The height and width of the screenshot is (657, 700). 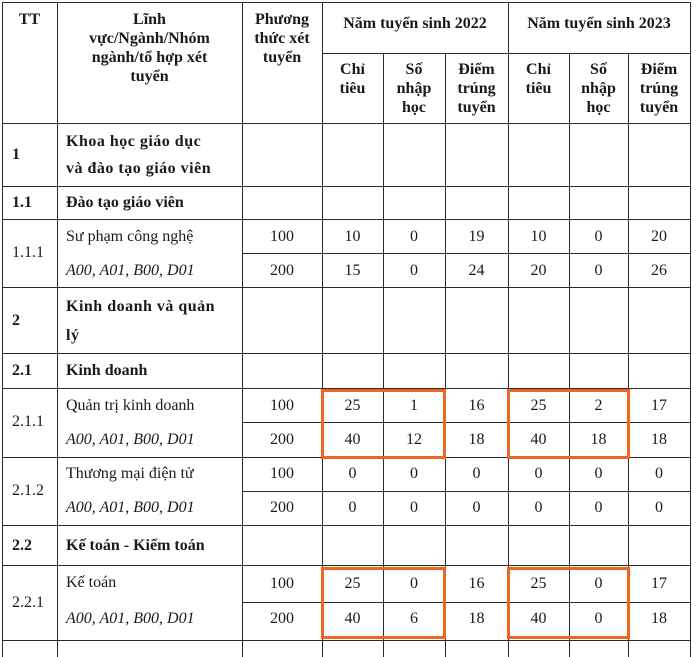 What do you see at coordinates (414, 88) in the screenshot?
I see `header-enrolled-line: nhập` at bounding box center [414, 88].